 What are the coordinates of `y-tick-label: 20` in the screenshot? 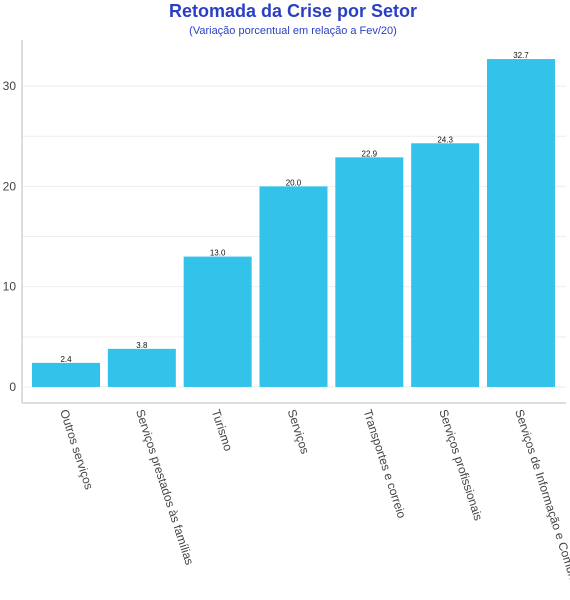 It's located at (10, 186).